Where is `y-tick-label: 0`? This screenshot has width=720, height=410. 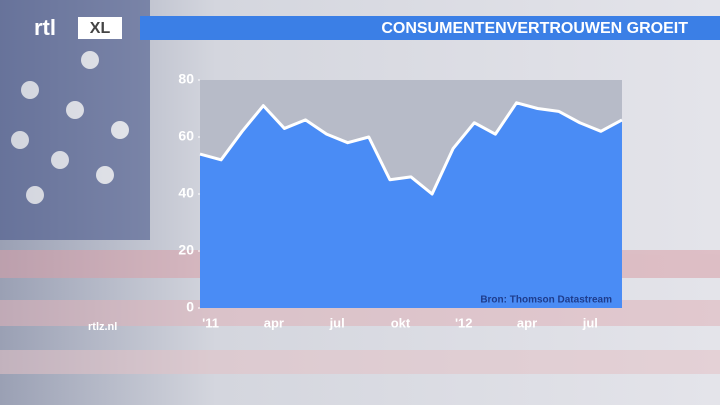
y-tick-label: 0 is located at coordinates (190, 307).